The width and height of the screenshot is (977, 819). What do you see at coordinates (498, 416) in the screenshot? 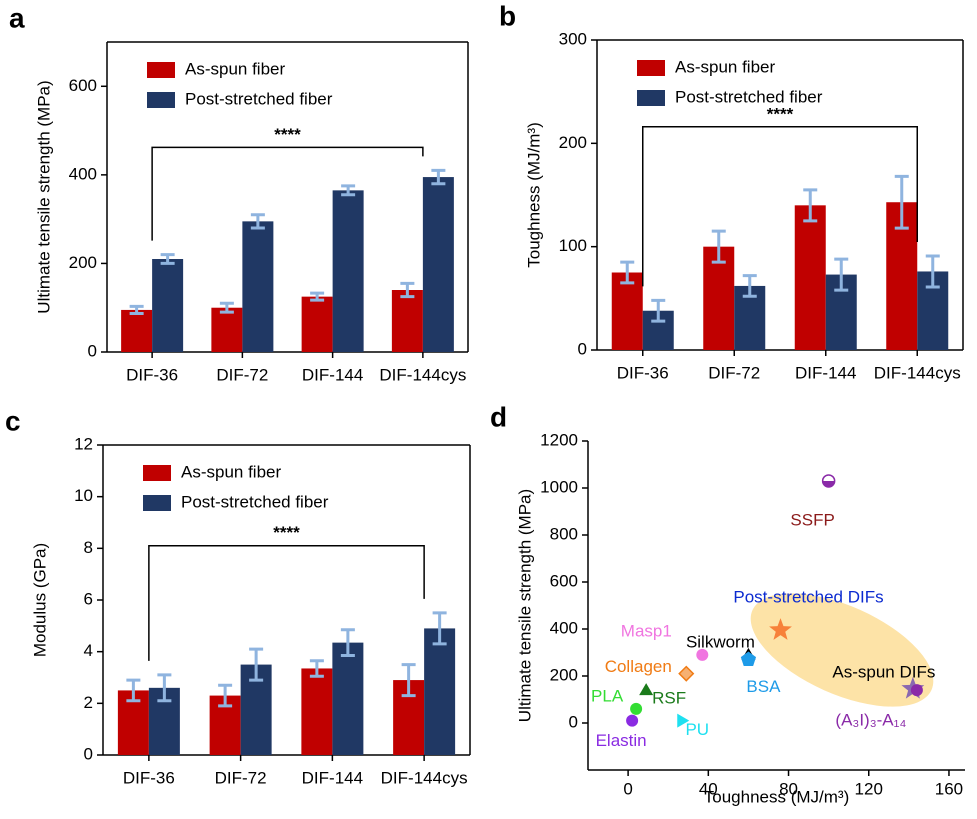
I see `panel-label: d` at bounding box center [498, 416].